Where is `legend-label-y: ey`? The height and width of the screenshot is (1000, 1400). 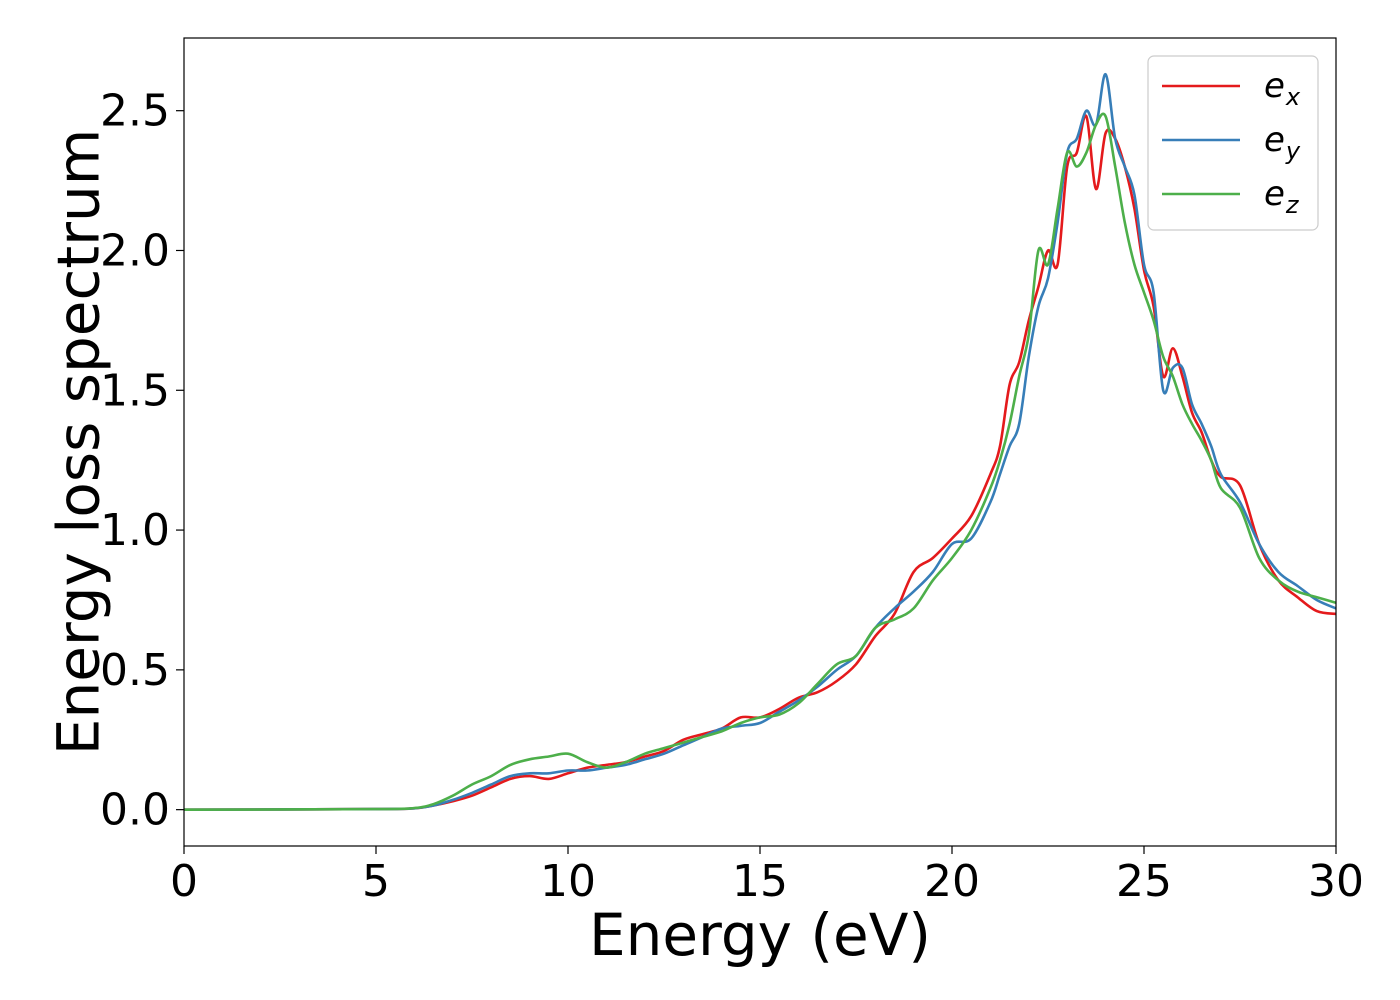 legend-label-y: ey is located at coordinates (1282, 142).